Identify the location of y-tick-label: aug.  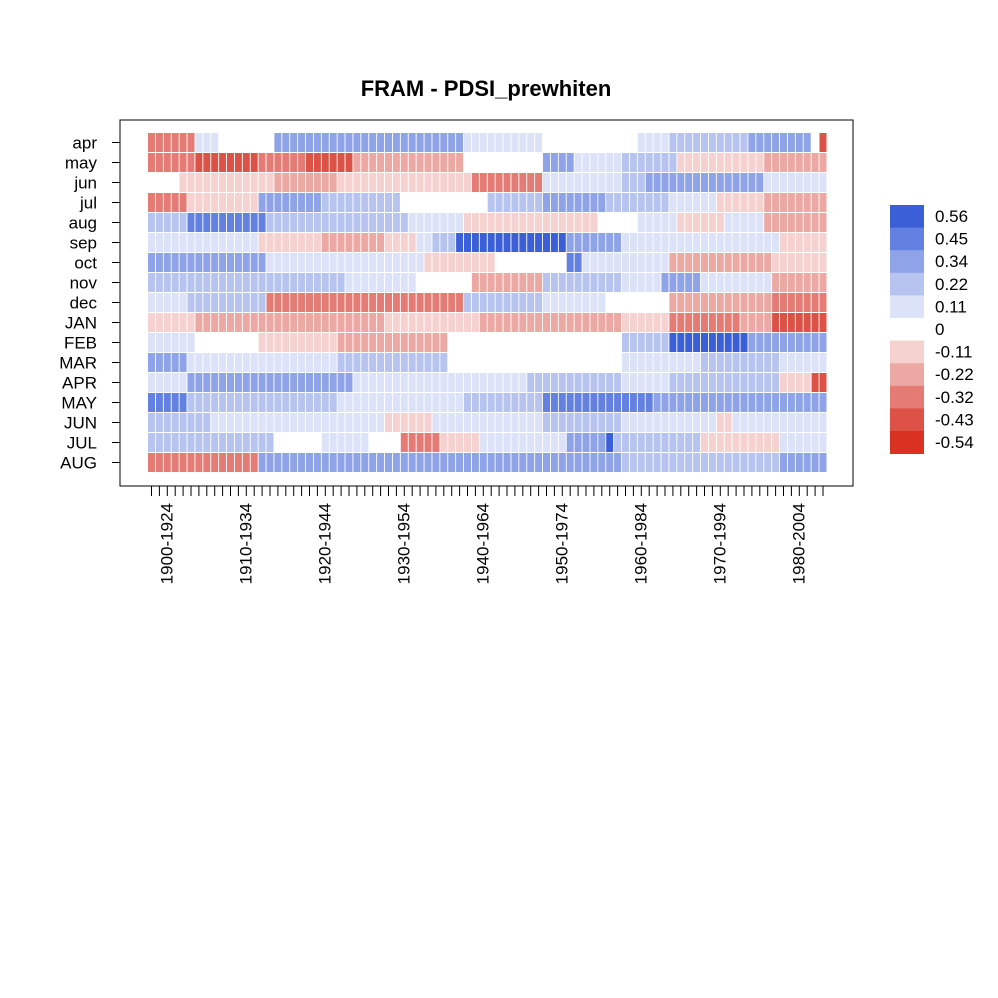
(83, 223).